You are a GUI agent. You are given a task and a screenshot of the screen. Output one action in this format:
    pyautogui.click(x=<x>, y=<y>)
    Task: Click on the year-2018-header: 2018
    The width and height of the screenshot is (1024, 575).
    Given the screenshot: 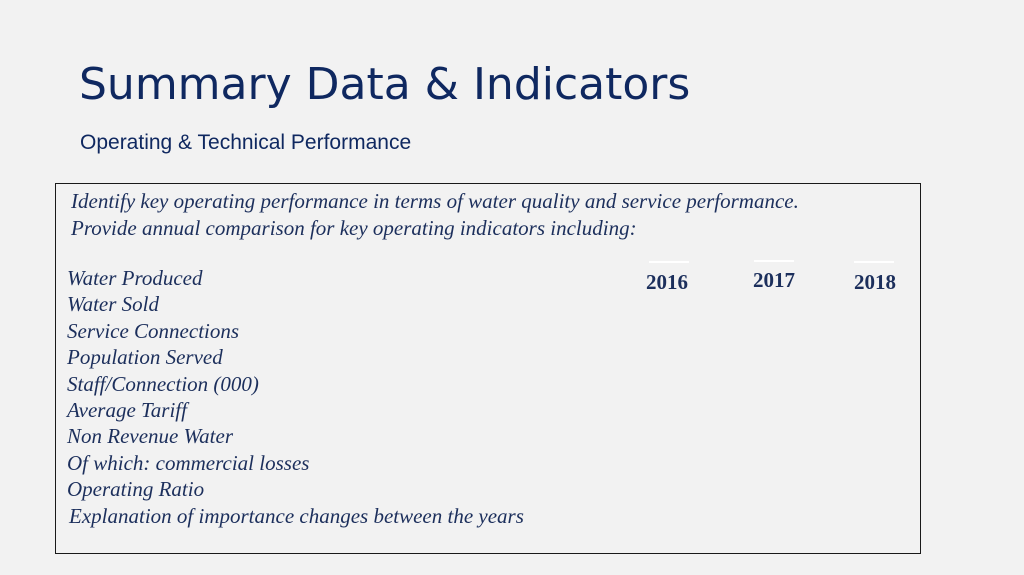 What is the action you would take?
    pyautogui.click(x=875, y=282)
    